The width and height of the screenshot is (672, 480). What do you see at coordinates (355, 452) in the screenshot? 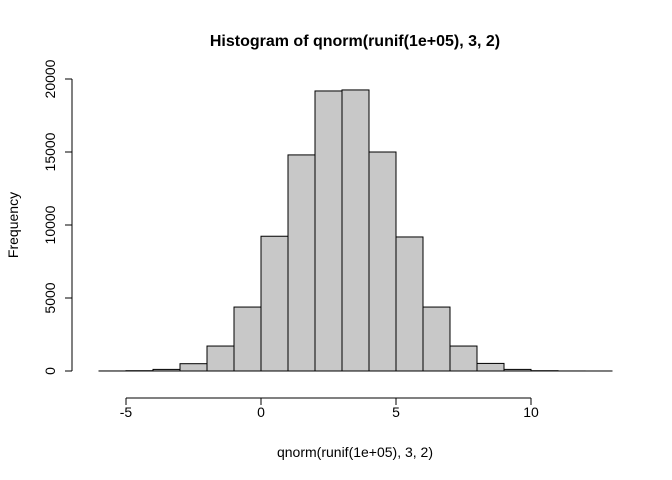
I see `x-axis-label: qnorm(runif(1e+05), 3, 2)` at bounding box center [355, 452].